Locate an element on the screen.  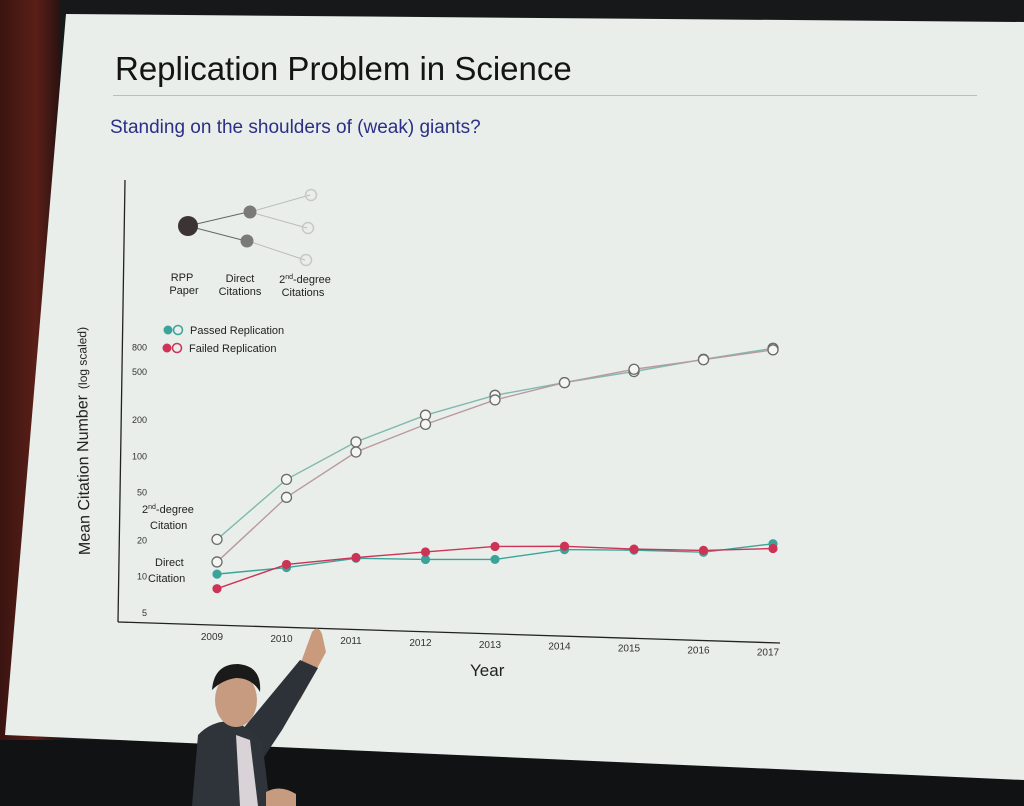
y-tick-label: 20 is located at coordinates (142, 540).